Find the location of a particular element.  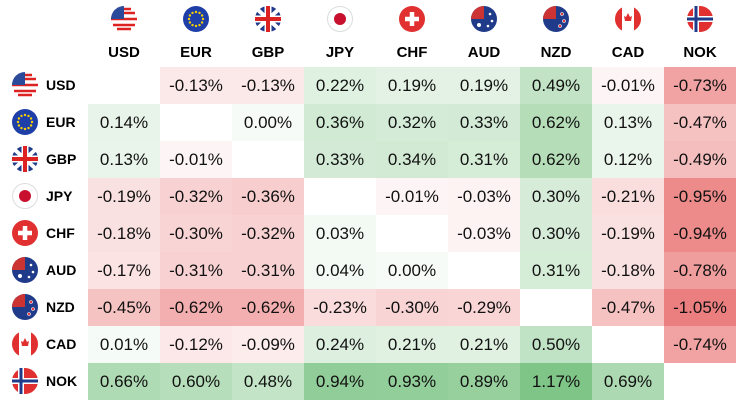

column-header: GBP is located at coordinates (268, 52).